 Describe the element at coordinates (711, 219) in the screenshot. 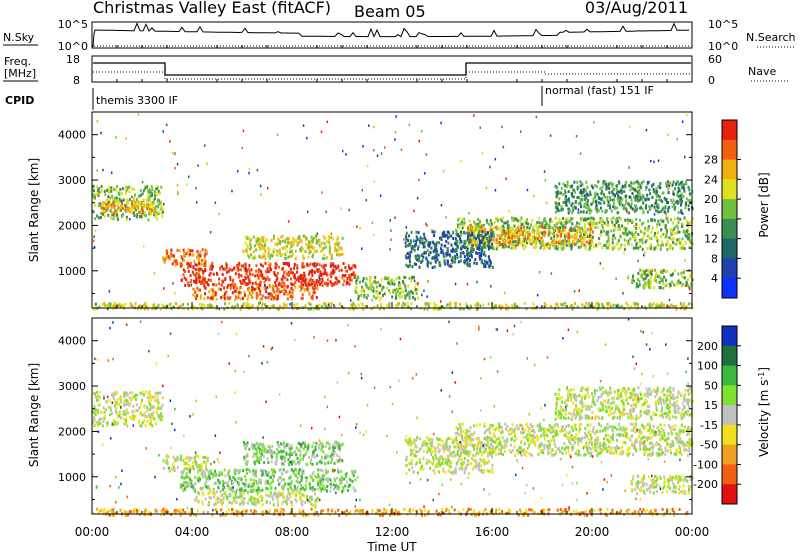

I see `power-colorbar-tick-label: 16` at that location.